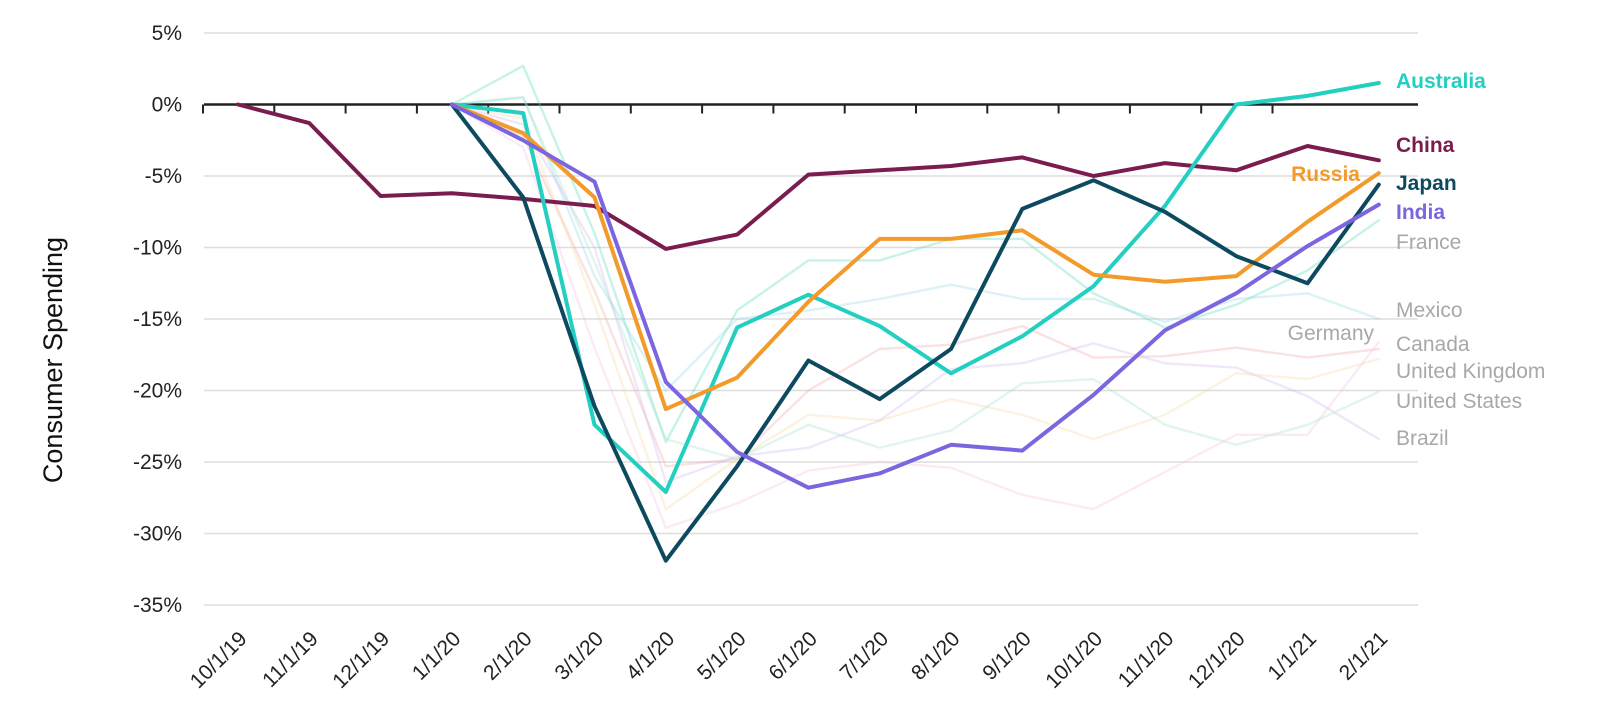 This screenshot has width=1600, height=720. Describe the element at coordinates (157, 248) in the screenshot. I see `y-tick-label: -10%` at that location.